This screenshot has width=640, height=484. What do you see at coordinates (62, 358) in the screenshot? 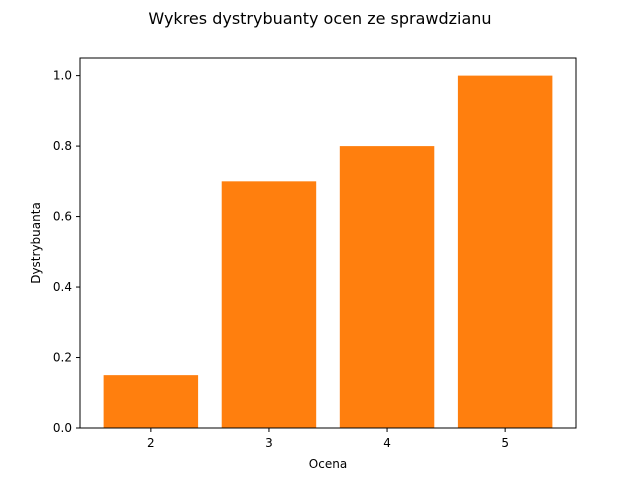
I see `y-tick-label: 0.2` at bounding box center [62, 358].